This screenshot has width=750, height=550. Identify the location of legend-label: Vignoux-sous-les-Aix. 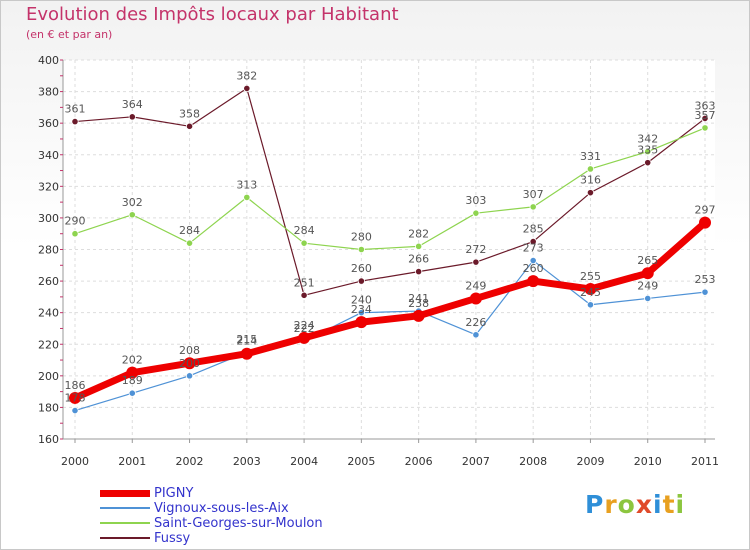
(221, 508).